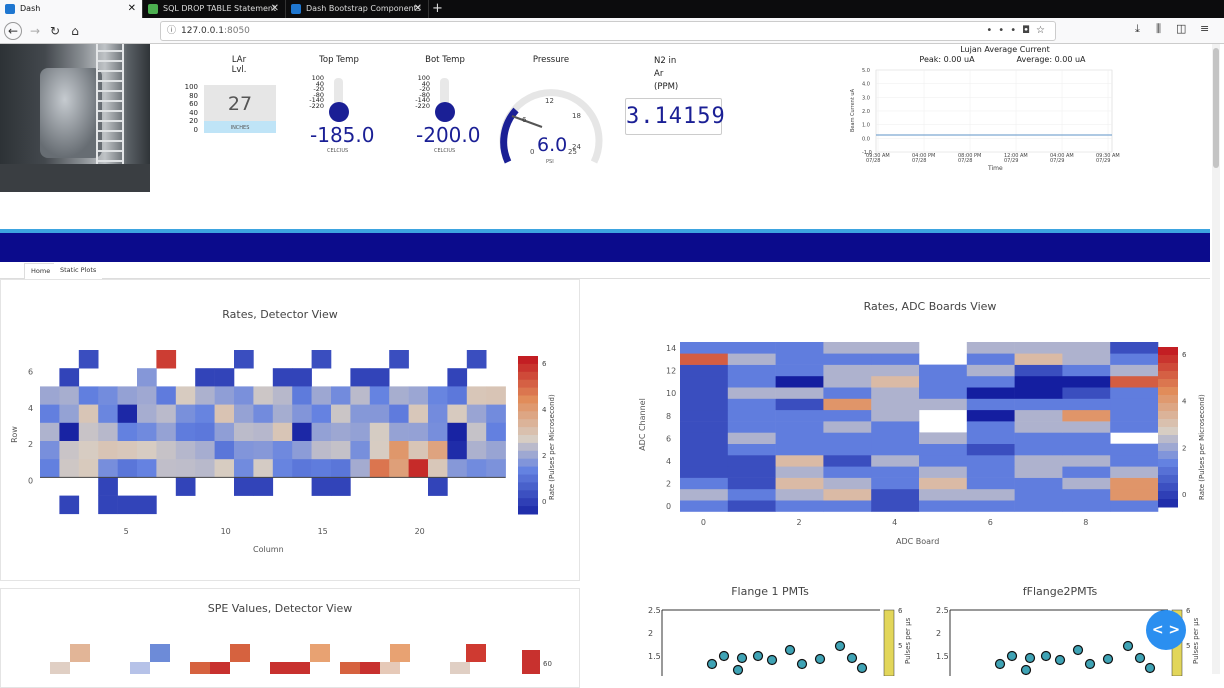 The image size is (1224, 688). Describe the element at coordinates (338, 92) in the screenshot. I see `top-temp-thermometer` at that location.